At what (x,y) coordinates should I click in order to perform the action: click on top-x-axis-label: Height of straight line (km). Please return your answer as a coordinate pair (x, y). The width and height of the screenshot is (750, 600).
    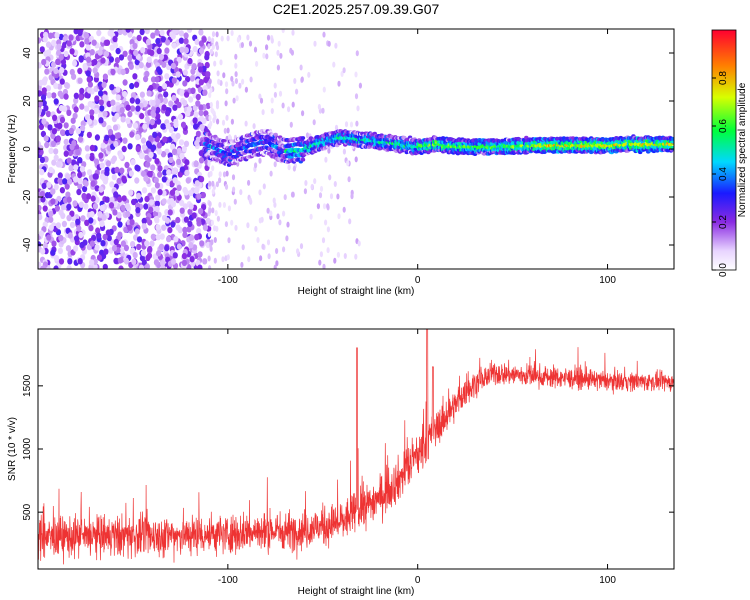
    Looking at the image, I should click on (356, 291).